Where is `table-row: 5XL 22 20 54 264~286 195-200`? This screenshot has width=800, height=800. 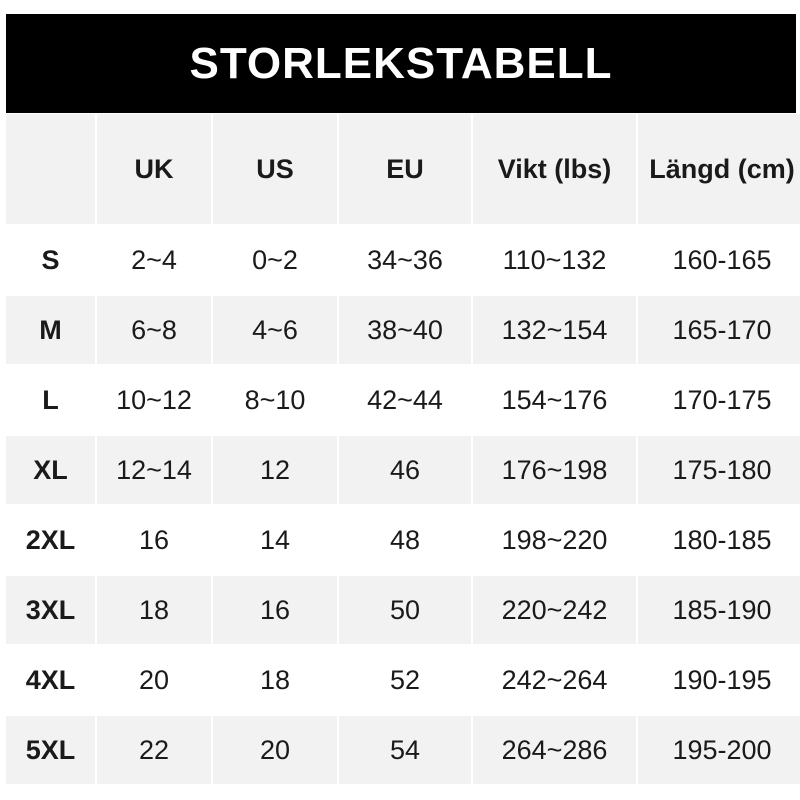
table-row: 5XL 22 20 54 264~286 195-200 is located at coordinates (403, 750).